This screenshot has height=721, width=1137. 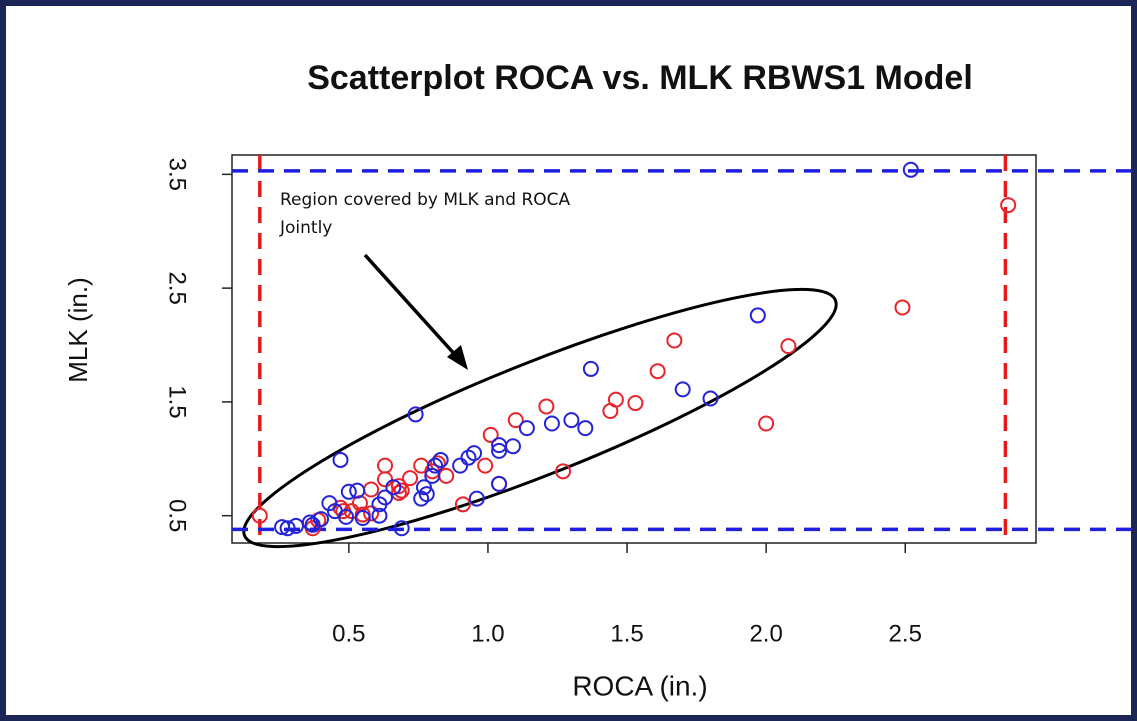 I want to click on x-axis-label: ROCA (in.), so click(x=639, y=685).